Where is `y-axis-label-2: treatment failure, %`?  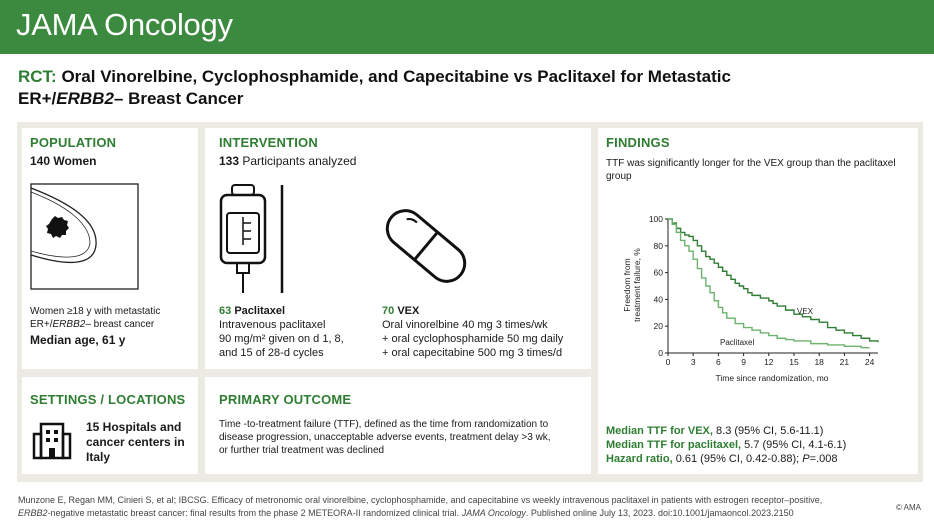 y-axis-label-2: treatment failure, % is located at coordinates (637, 285).